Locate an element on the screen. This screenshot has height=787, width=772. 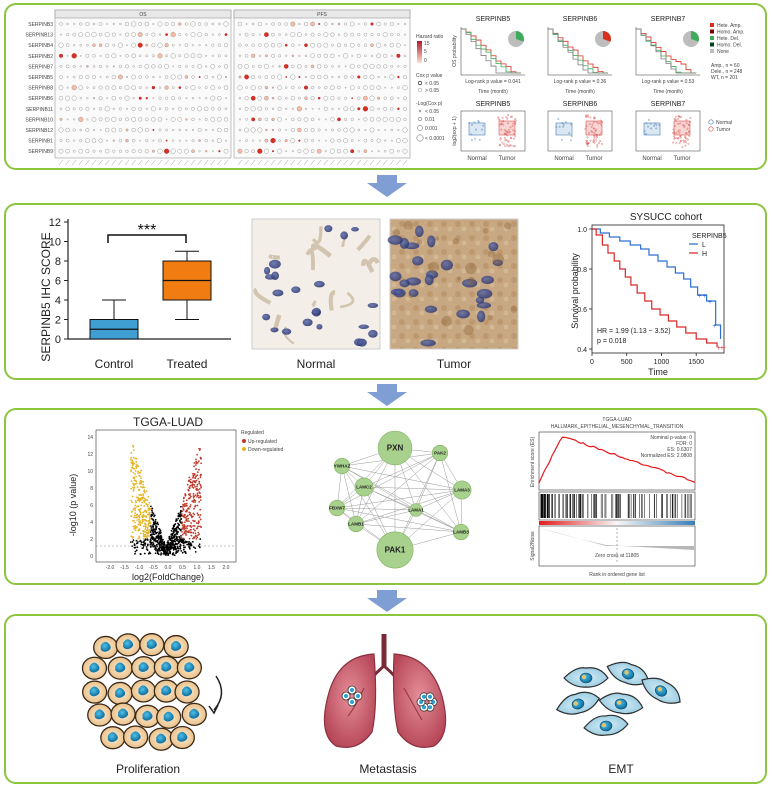
volcano-legend-title: Regulated is located at coordinates (252, 433).